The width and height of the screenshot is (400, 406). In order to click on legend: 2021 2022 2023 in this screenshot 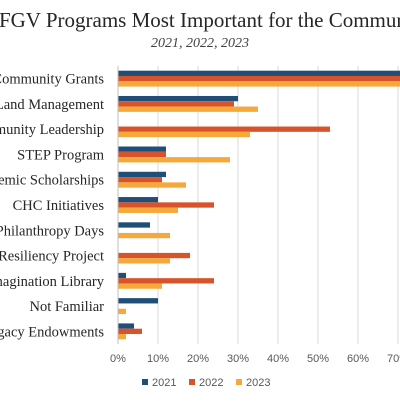, I will do `click(206, 383)`.